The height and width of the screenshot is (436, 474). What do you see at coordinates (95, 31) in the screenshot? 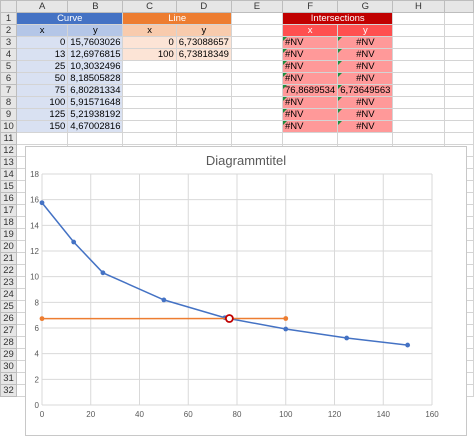
I see `curve-y-label: y` at bounding box center [95, 31].